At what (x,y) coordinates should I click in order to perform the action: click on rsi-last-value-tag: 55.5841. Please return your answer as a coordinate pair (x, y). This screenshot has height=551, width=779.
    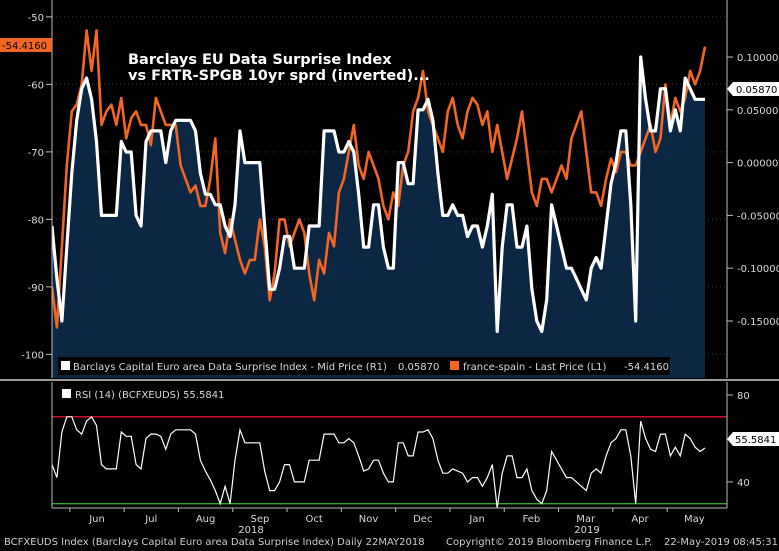
    Looking at the image, I should click on (753, 439).